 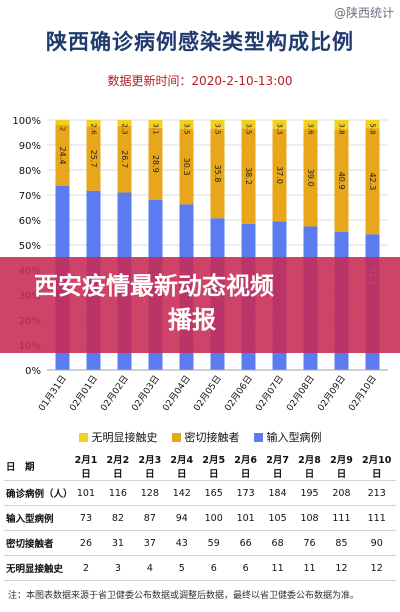 I want to click on y-tick-label: 90%, so click(x=30, y=146).